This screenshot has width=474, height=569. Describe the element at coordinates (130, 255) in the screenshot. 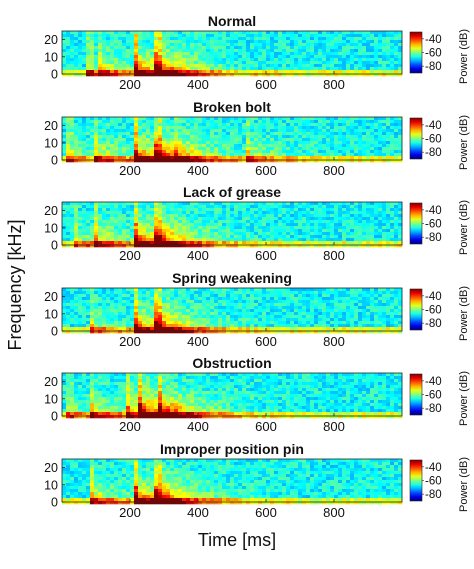

I see `x-tick-label: 200` at that location.